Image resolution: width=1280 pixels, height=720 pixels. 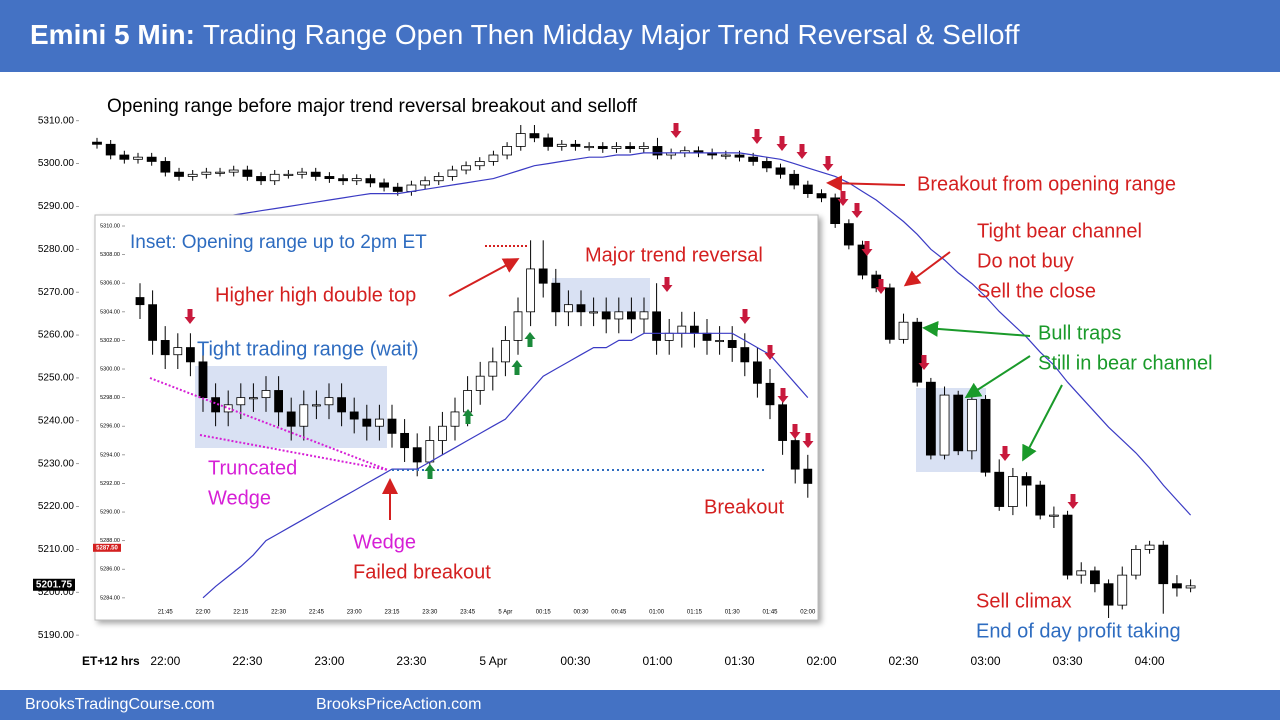 What do you see at coordinates (165, 661) in the screenshot?
I see `x-tick-label: 22:00` at bounding box center [165, 661].